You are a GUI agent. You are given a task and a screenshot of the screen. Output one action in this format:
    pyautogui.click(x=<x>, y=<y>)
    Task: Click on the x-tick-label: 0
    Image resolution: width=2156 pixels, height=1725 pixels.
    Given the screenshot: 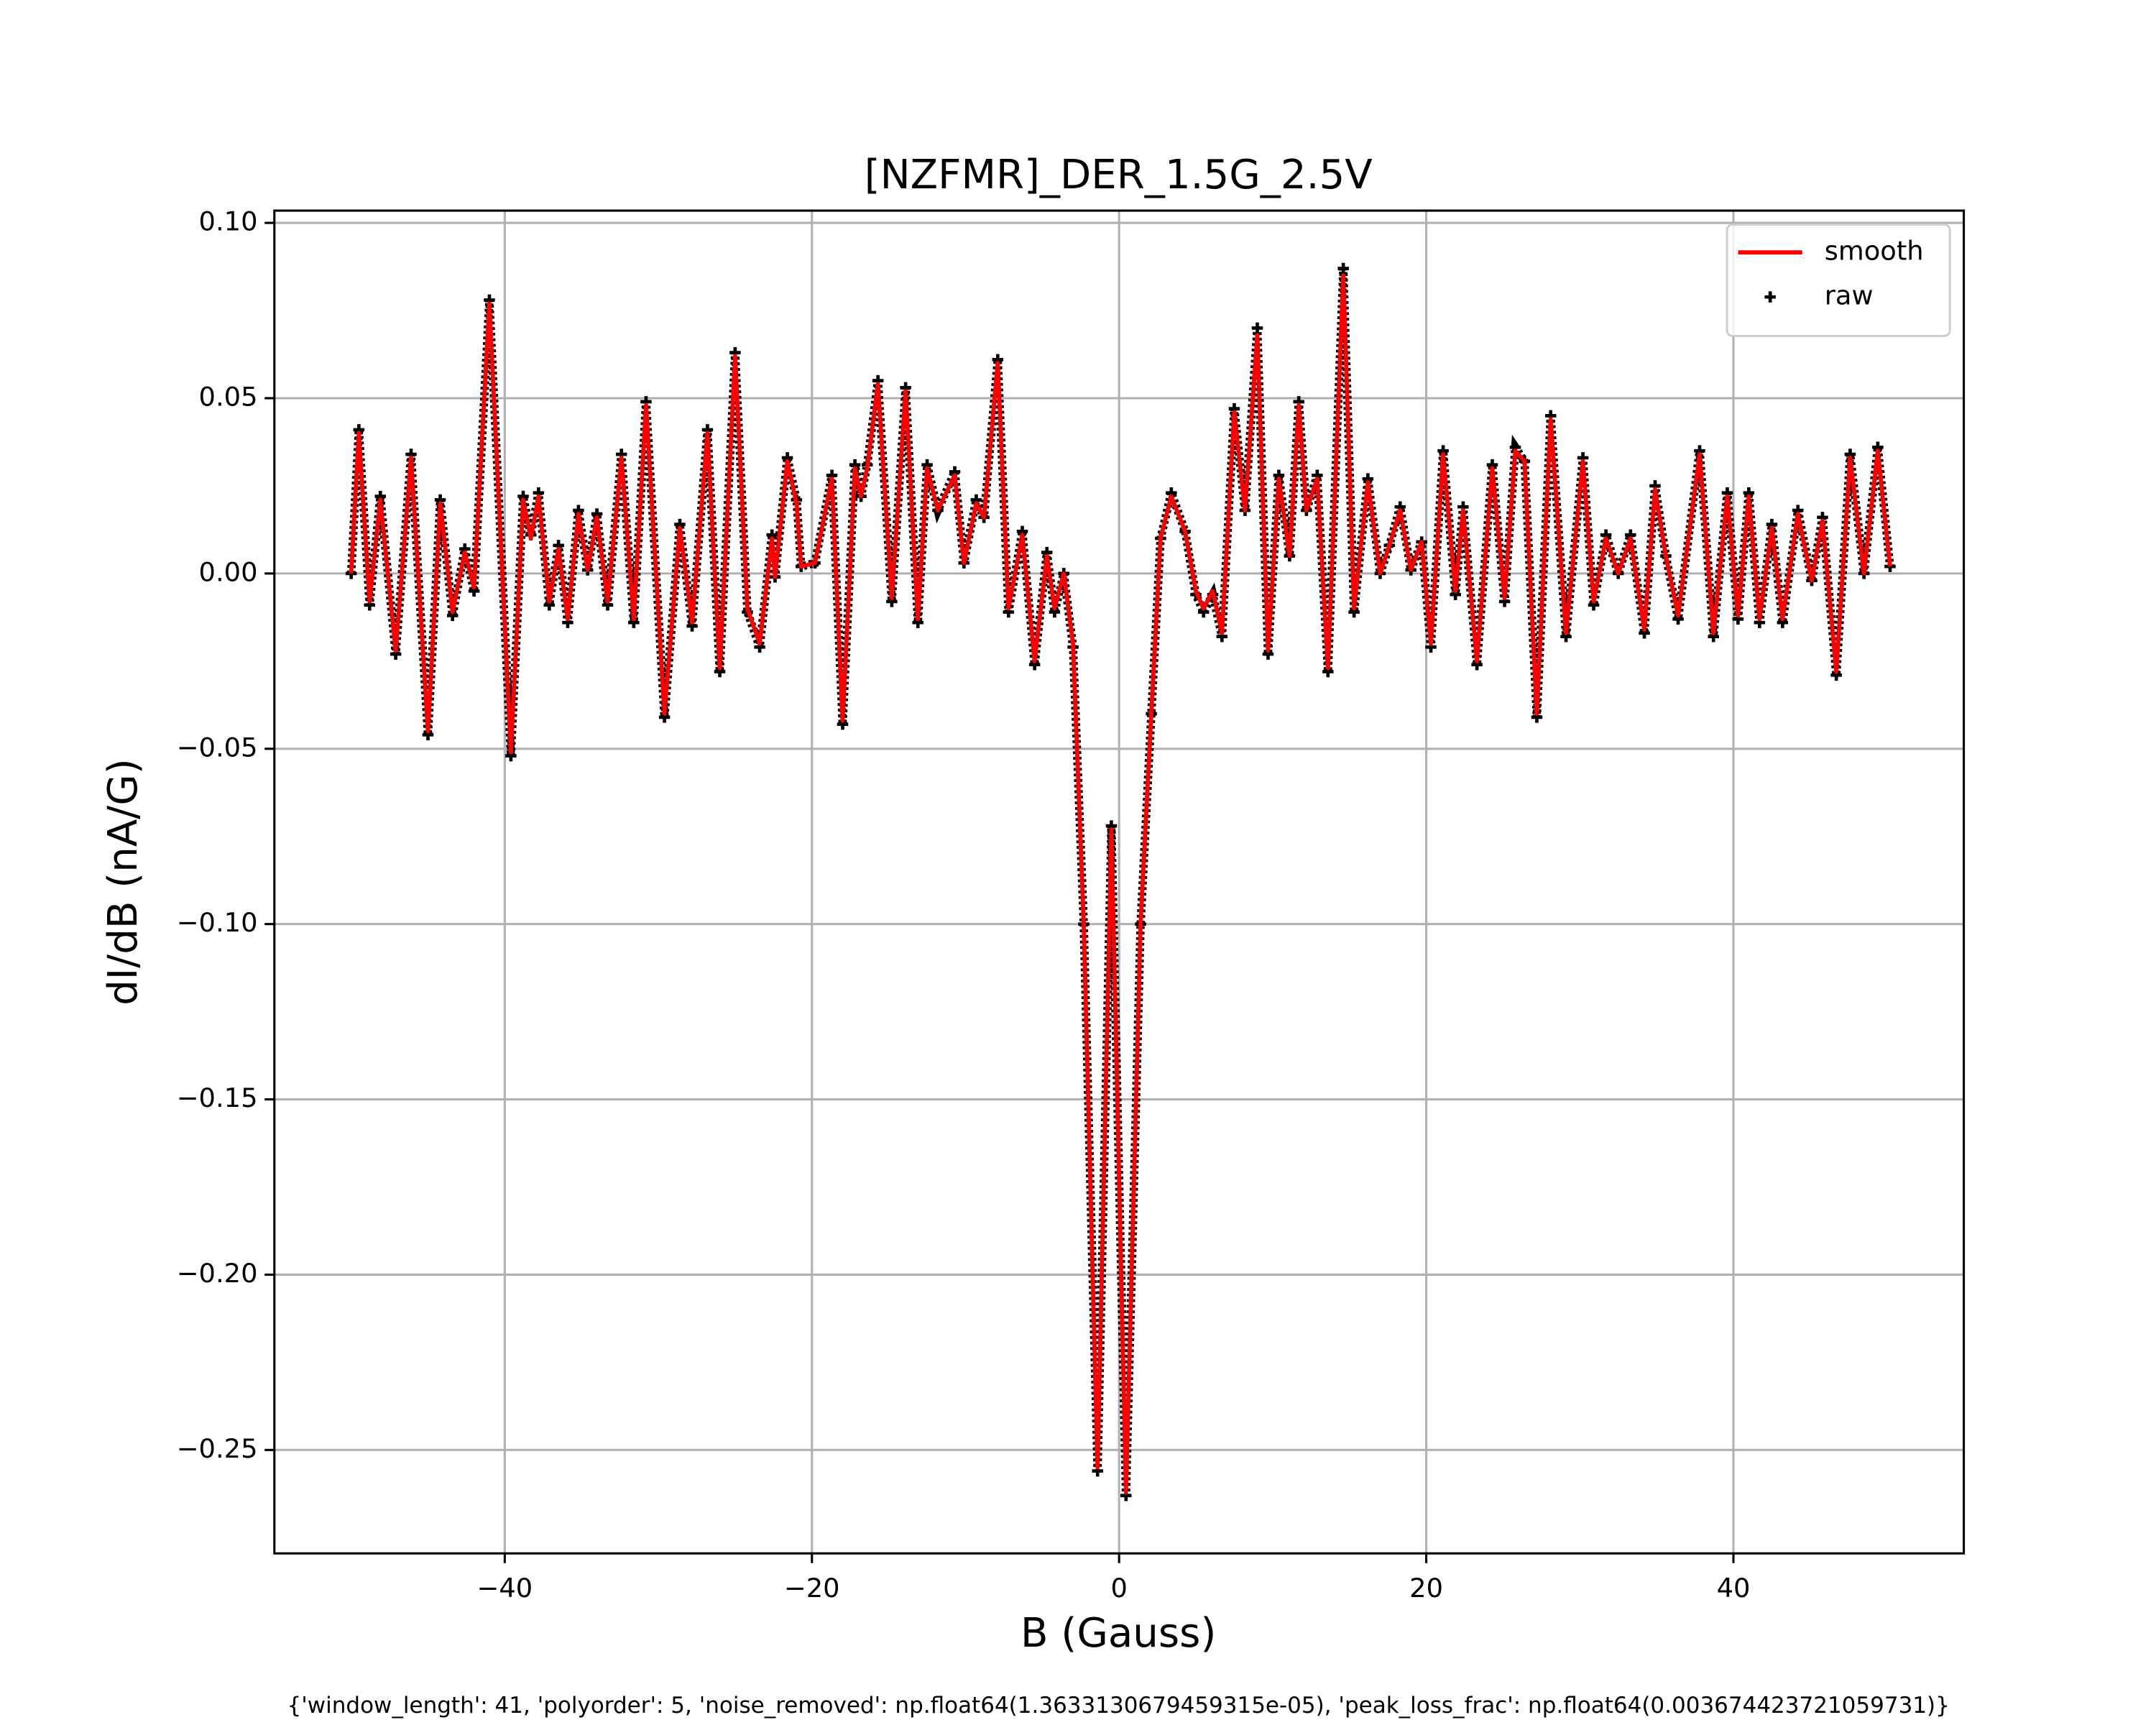 What is the action you would take?
    pyautogui.click(x=1118, y=1588)
    